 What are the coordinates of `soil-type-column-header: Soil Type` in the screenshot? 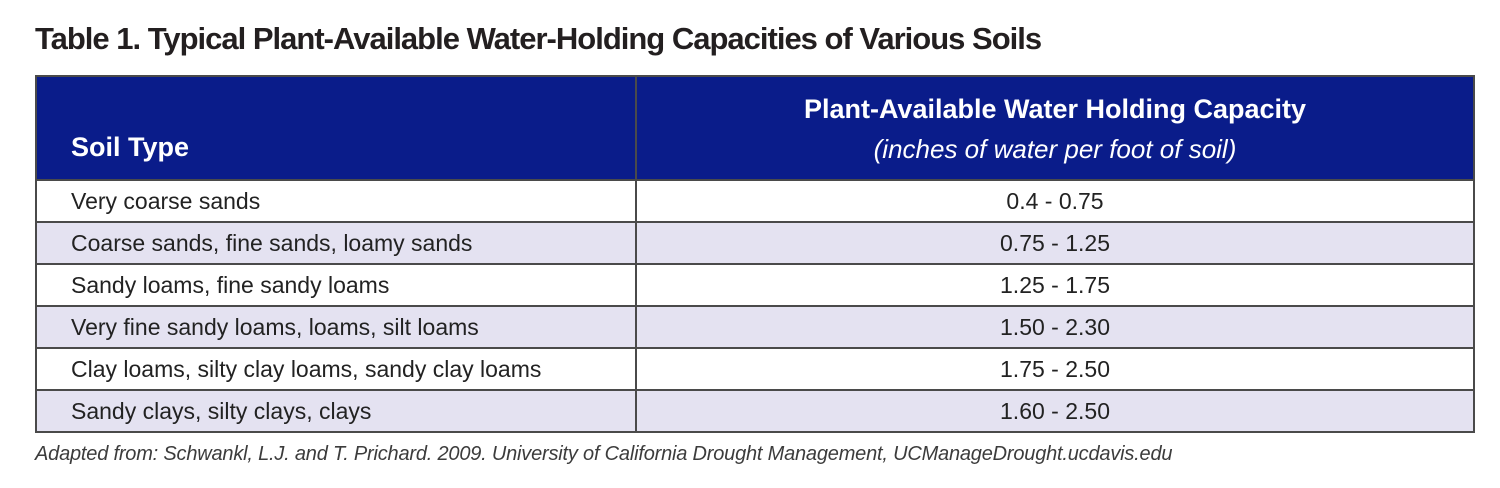 It's located at (336, 128).